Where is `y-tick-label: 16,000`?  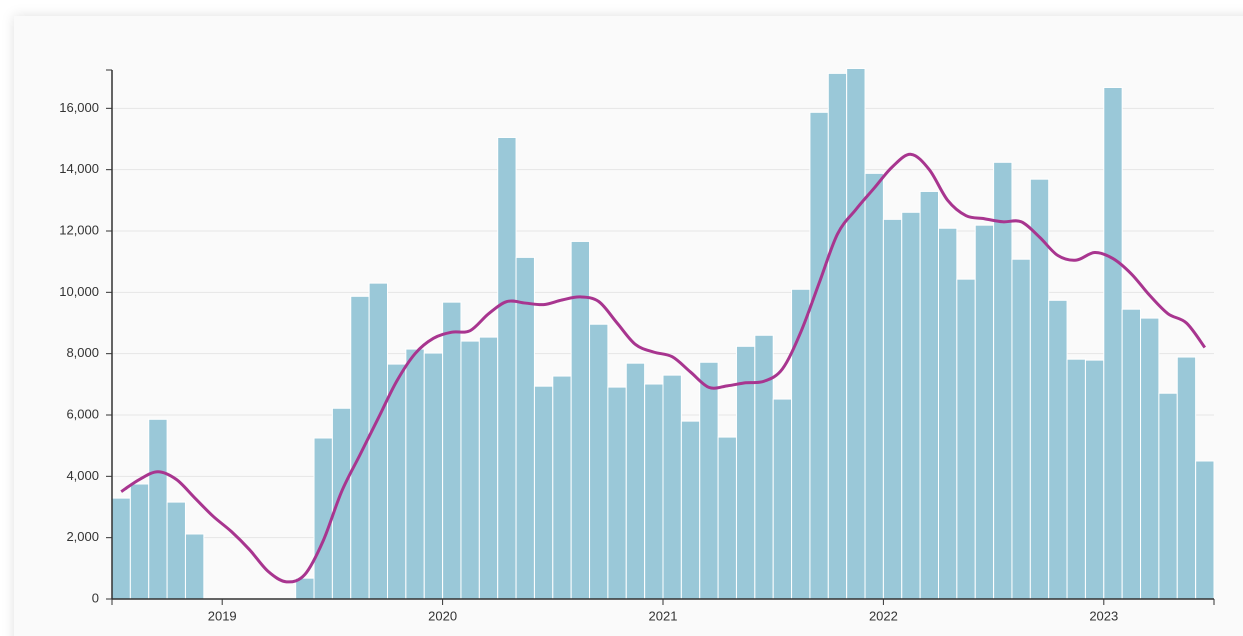
y-tick-label: 16,000 is located at coordinates (79, 107).